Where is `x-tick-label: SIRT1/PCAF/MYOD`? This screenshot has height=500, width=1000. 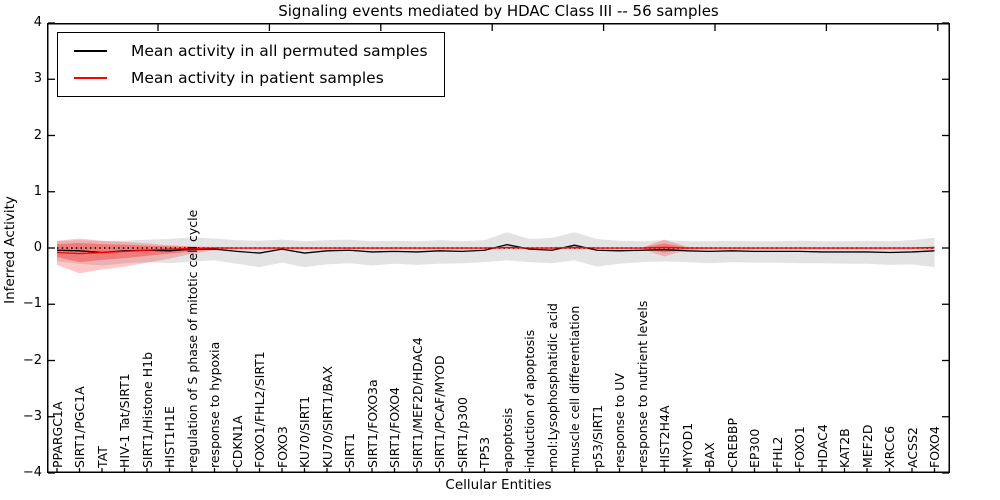 x-tick-label: SIRT1/PCAF/MYOD is located at coordinates (439, 411).